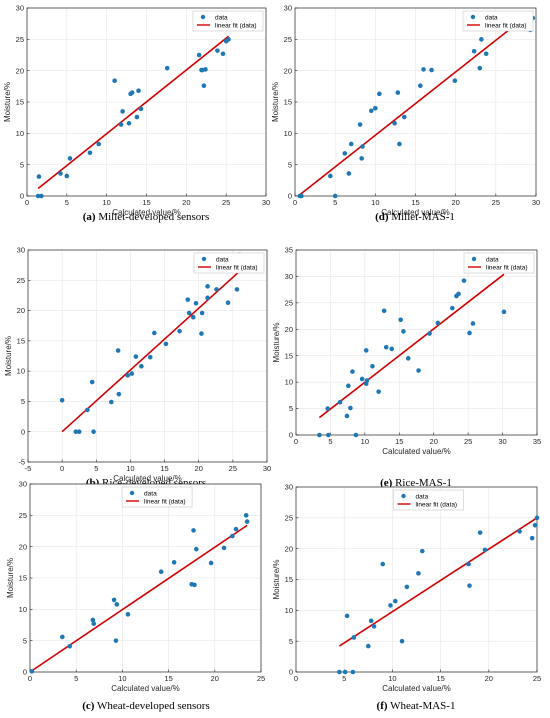  What do you see at coordinates (289, 250) in the screenshot?
I see `y-tick-label: 35` at bounding box center [289, 250].